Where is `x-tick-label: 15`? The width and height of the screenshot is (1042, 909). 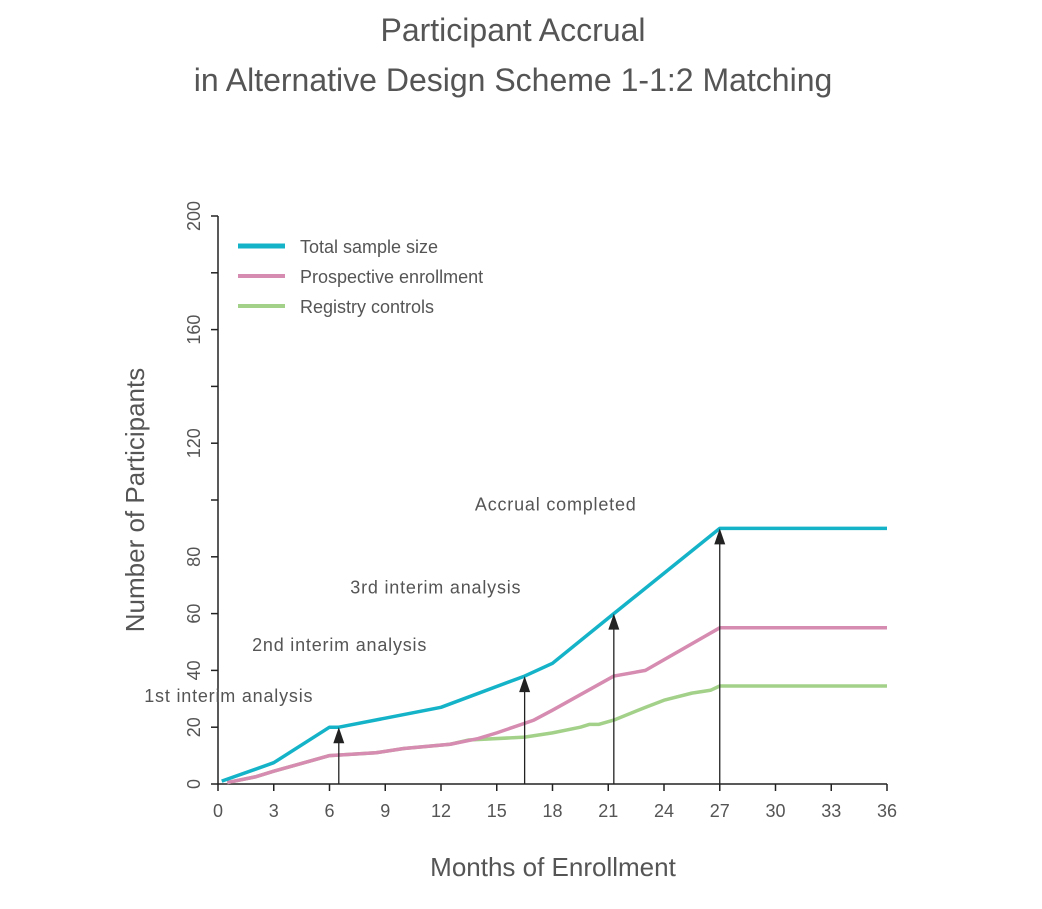
x-tick-label: 15 is located at coordinates (497, 811).